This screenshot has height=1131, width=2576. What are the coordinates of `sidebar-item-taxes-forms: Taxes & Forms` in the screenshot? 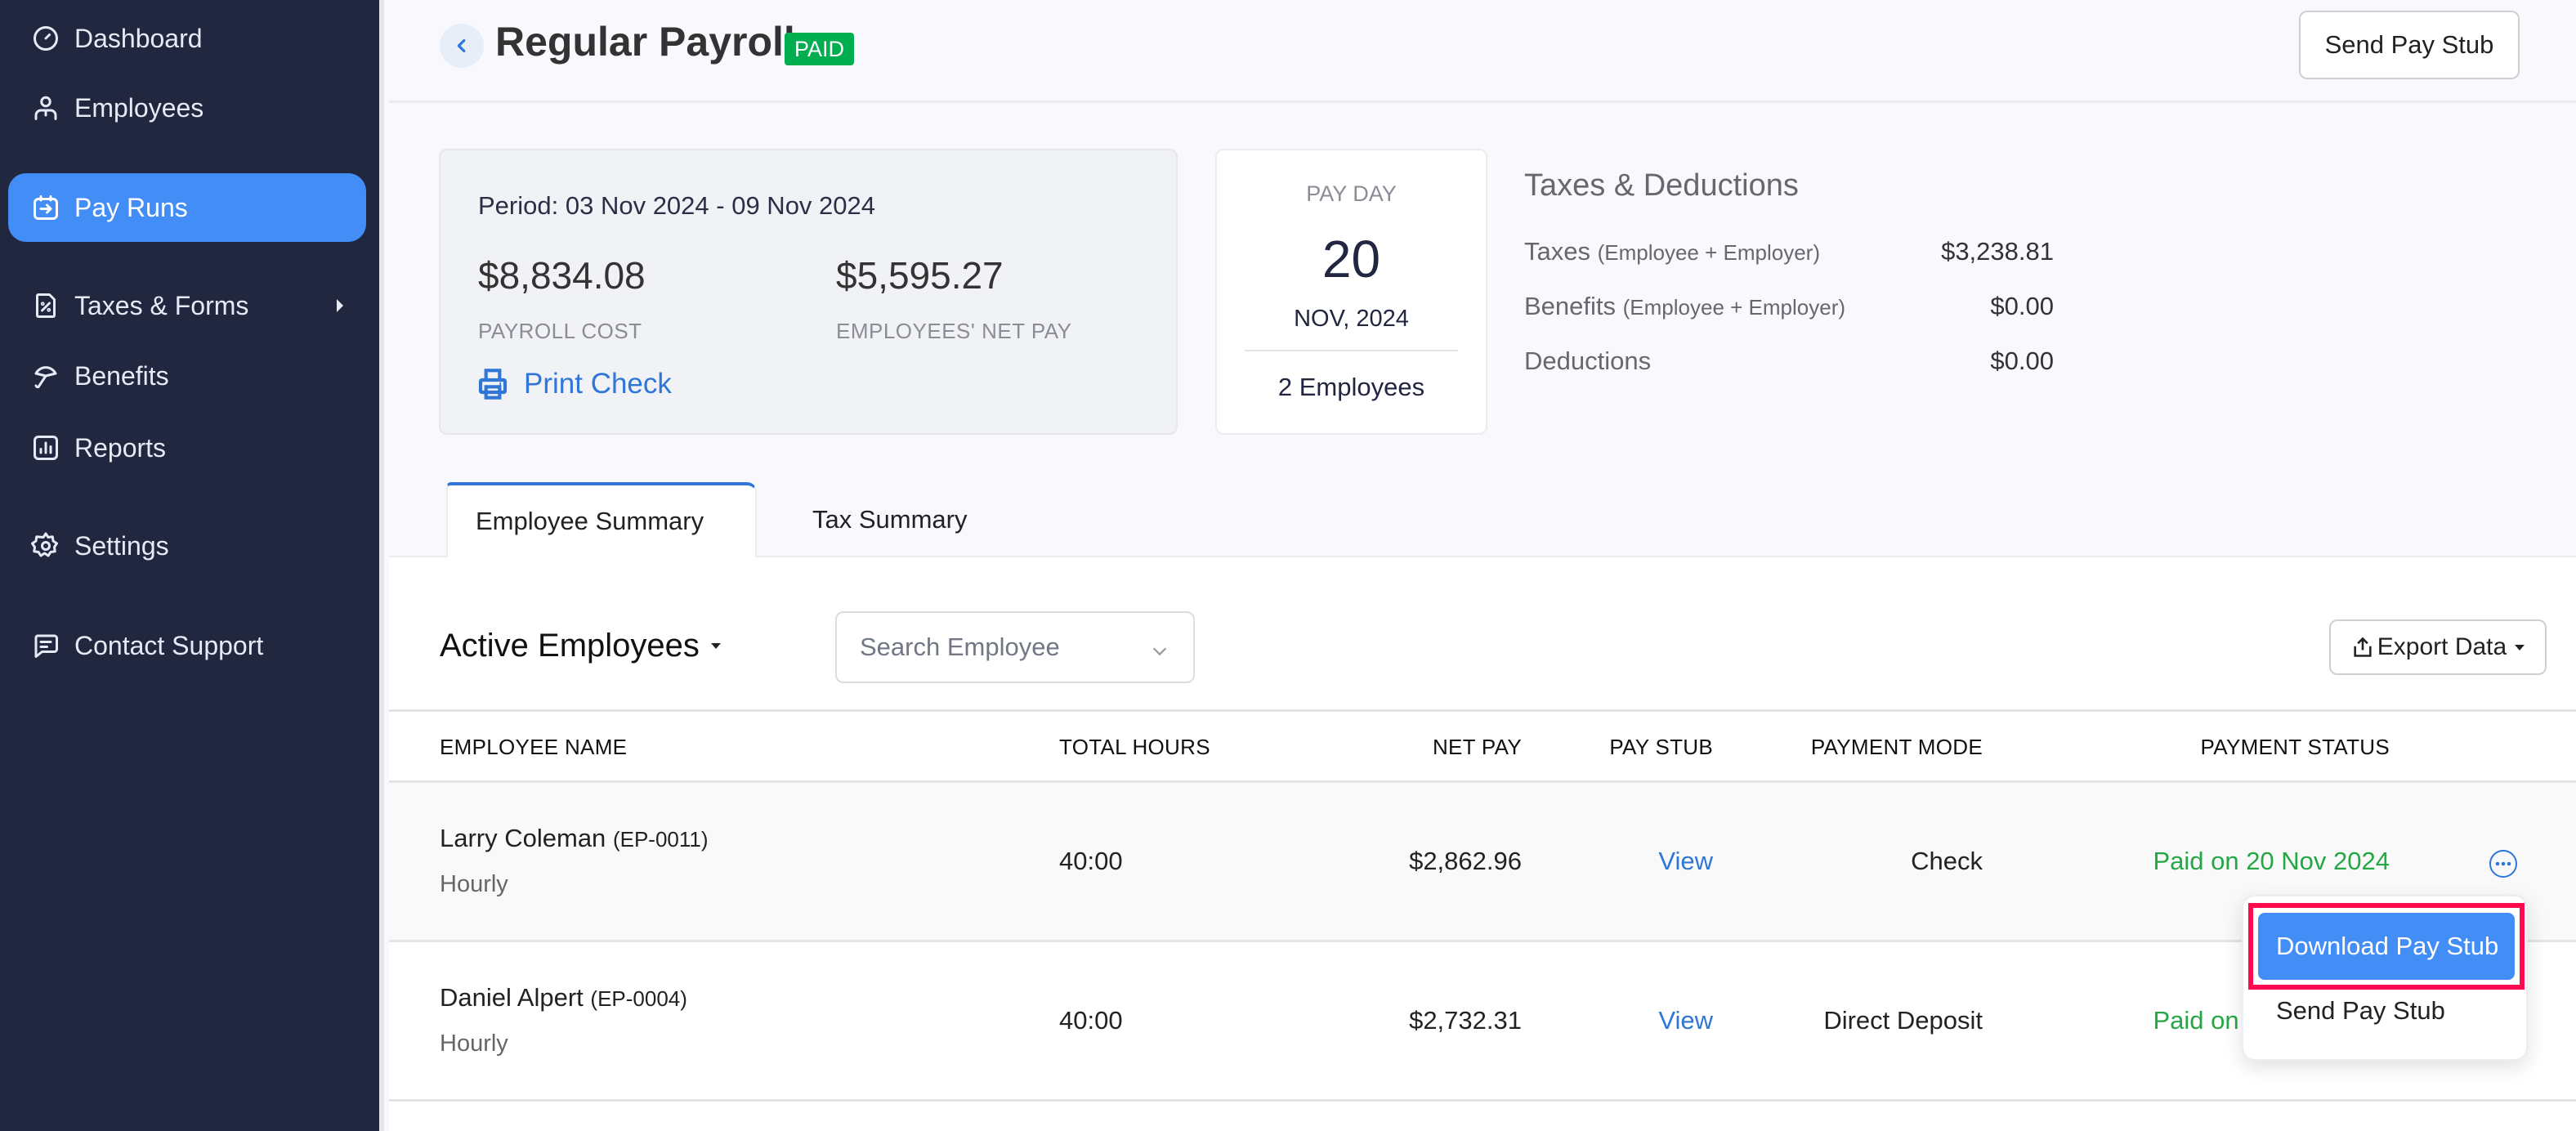 It's located at (187, 305).